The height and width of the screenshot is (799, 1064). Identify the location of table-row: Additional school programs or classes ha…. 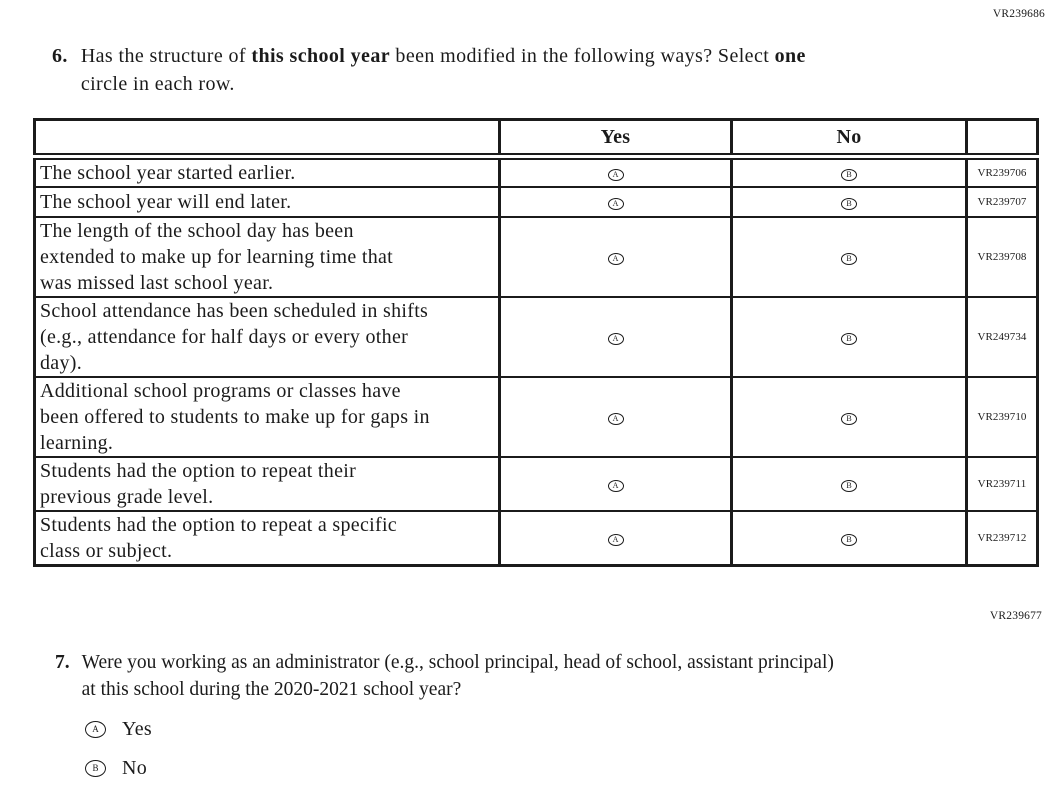
(536, 417).